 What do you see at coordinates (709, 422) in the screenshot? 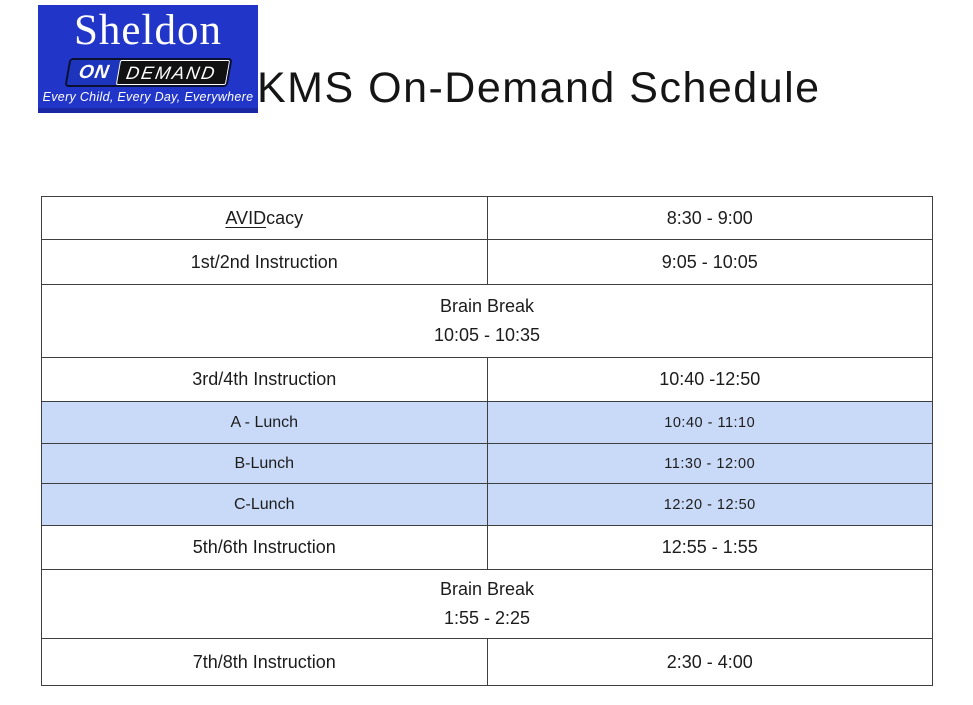
I see `row-time: 10:40 - 11:10` at bounding box center [709, 422].